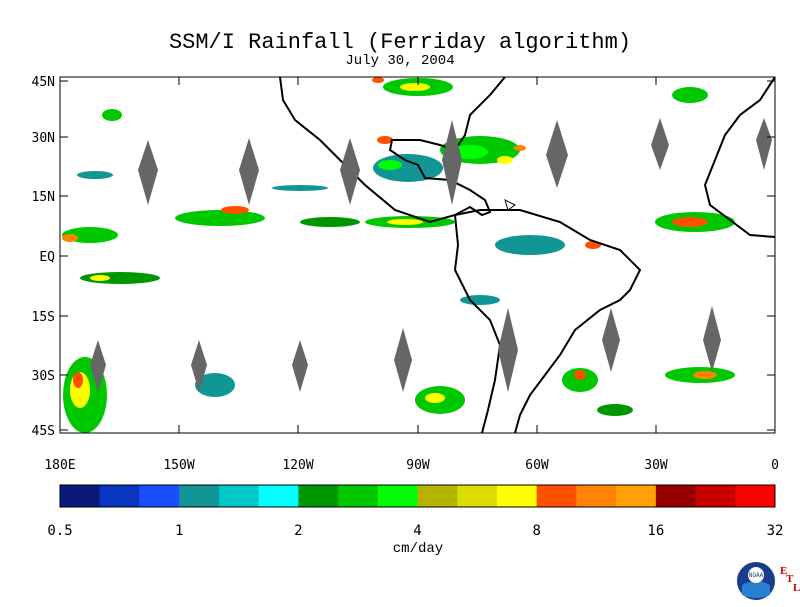  I want to click on lat-label: 45S, so click(43, 431).